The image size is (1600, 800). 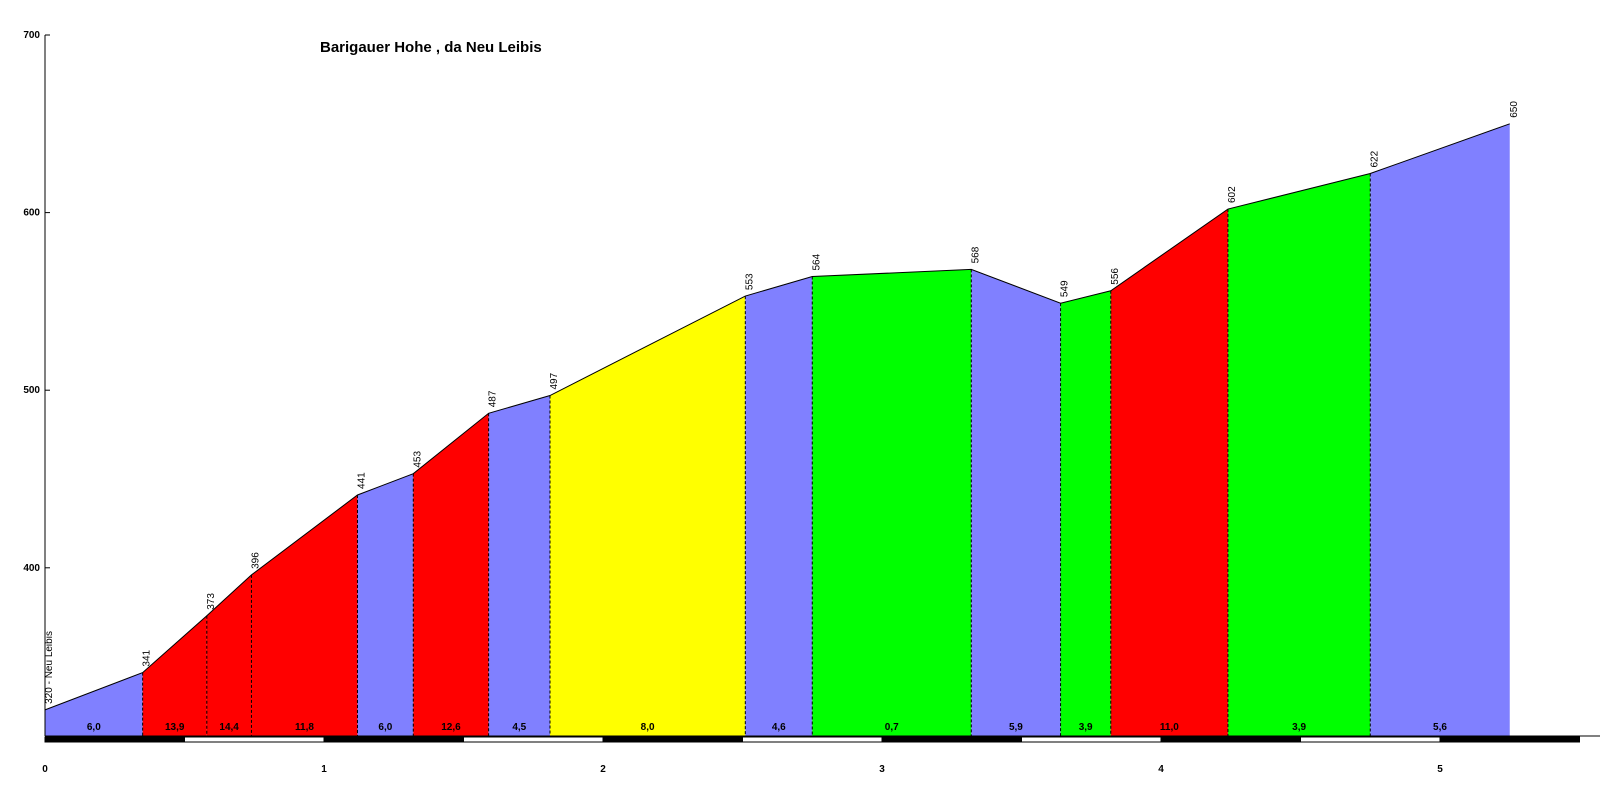 I want to click on elevation-label: 373, so click(x=211, y=601).